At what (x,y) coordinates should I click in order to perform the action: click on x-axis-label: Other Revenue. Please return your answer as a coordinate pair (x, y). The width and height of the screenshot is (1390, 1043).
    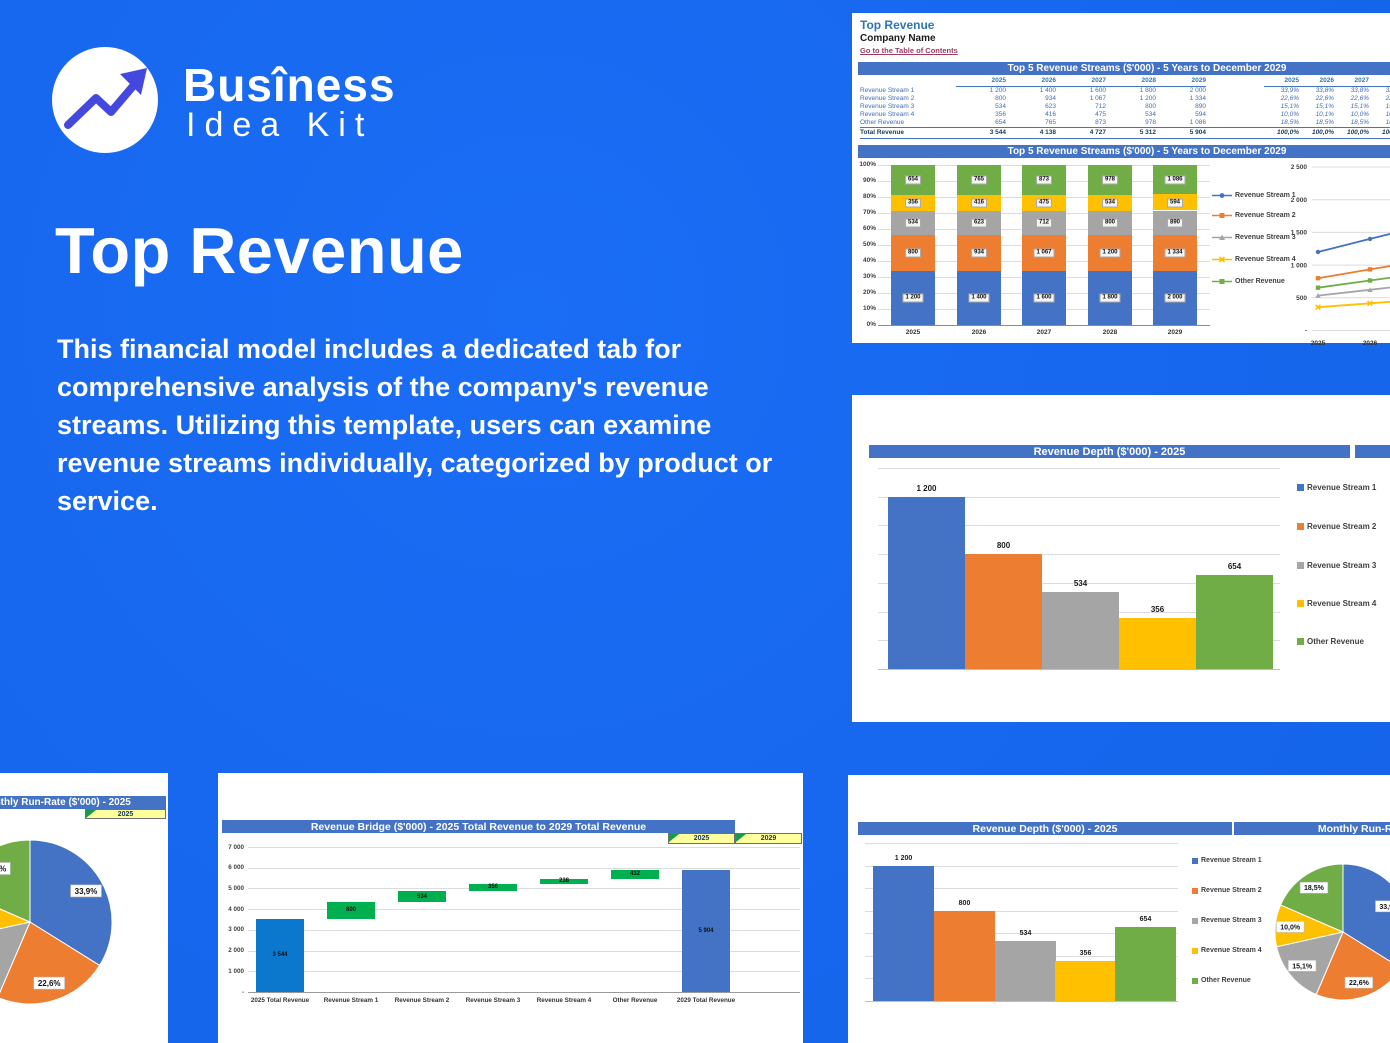
    Looking at the image, I should click on (635, 1000).